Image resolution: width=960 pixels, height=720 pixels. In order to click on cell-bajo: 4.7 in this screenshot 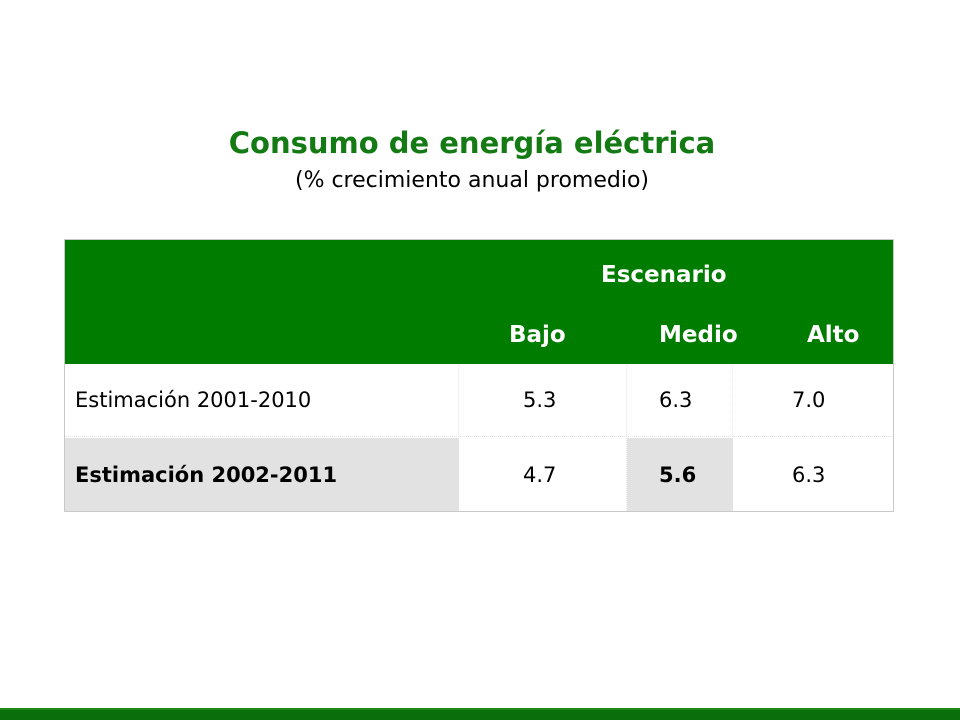, I will do `click(543, 474)`.